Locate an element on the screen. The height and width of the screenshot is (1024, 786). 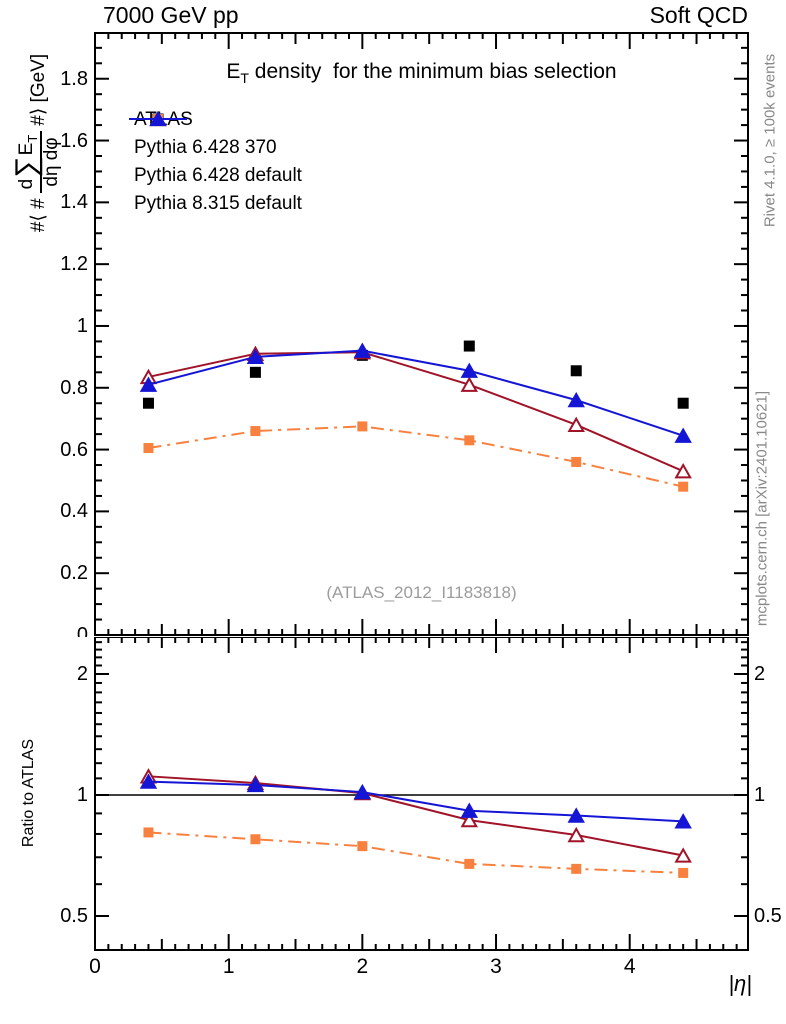
y-tick-label: 0.8 is located at coordinates (74, 387).